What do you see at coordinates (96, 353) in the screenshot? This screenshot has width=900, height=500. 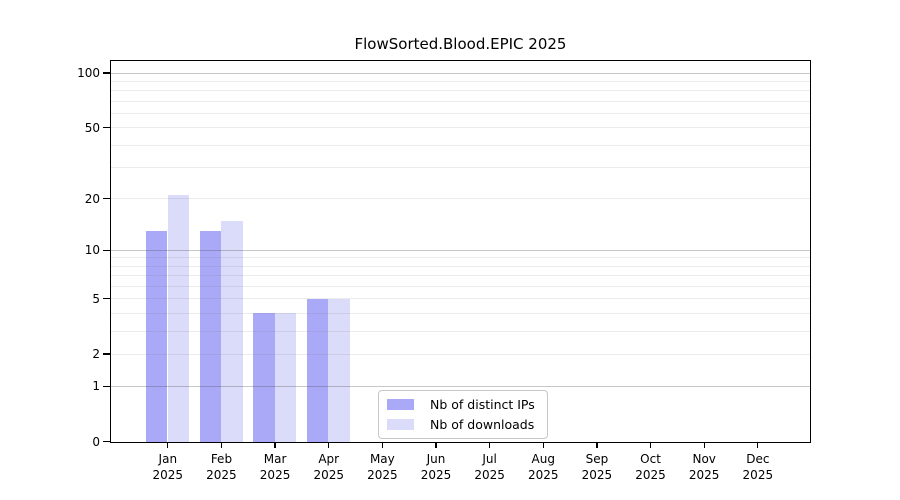 I see `y-tick-label: 2` at bounding box center [96, 353].